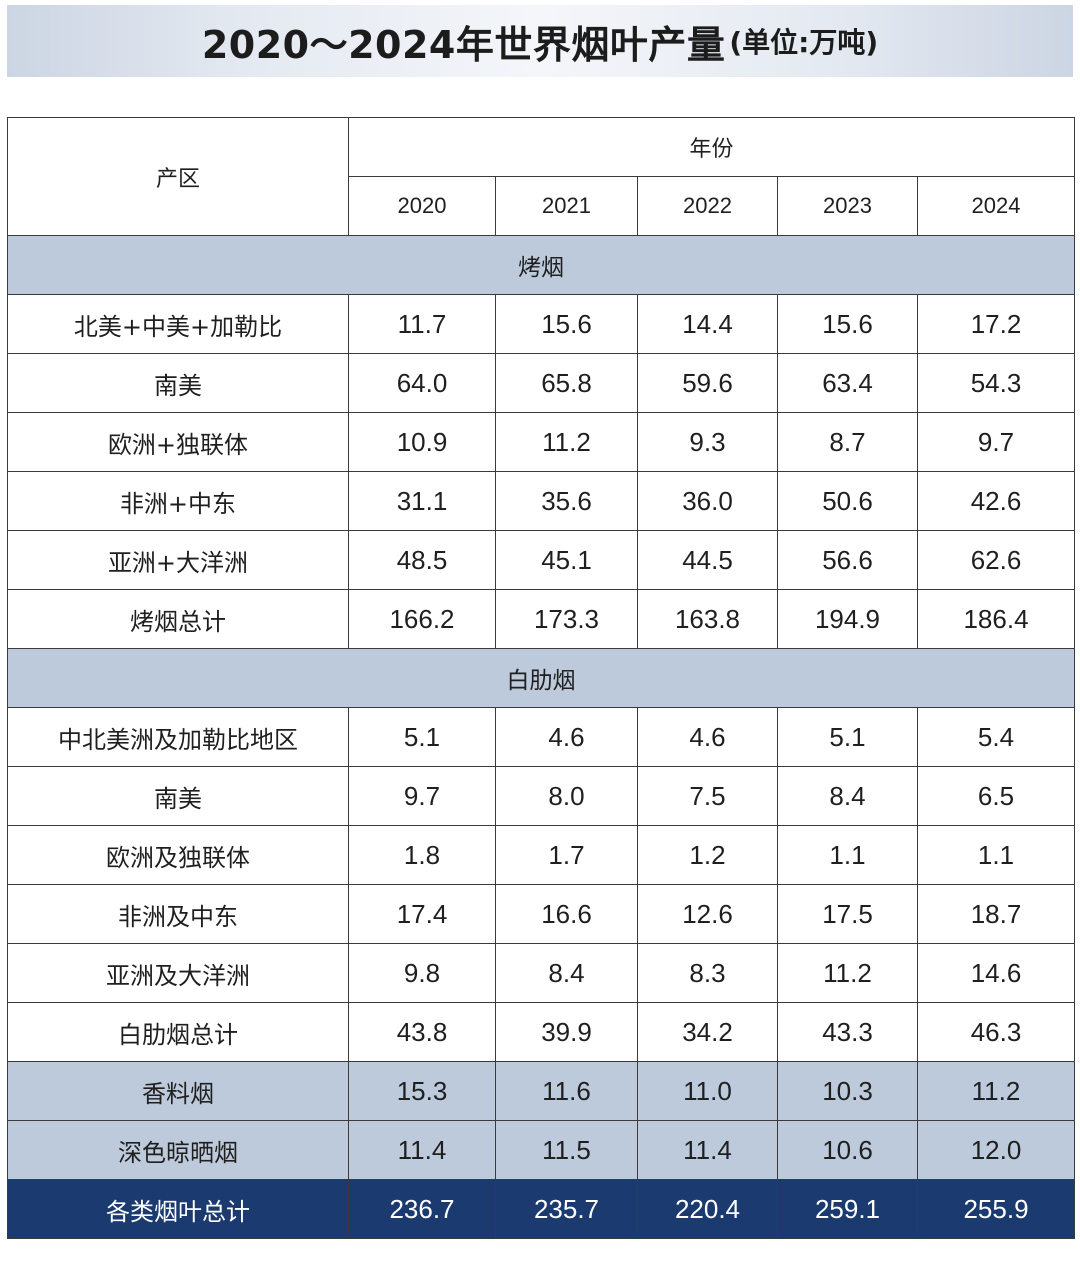 Image resolution: width=1080 pixels, height=1272 pixels. I want to click on region-label: 亚洲+大洋洲, so click(178, 560).